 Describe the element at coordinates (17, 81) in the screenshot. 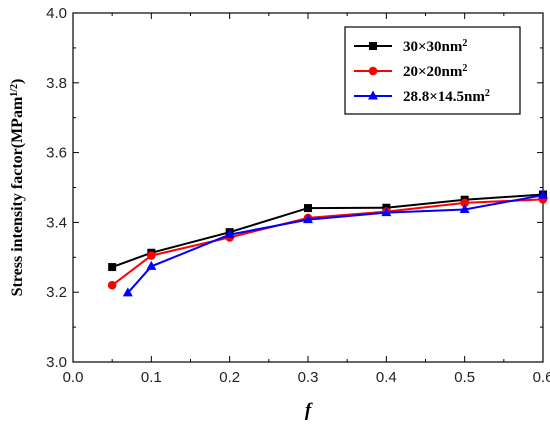

I see `y-axis-title-end: )` at that location.